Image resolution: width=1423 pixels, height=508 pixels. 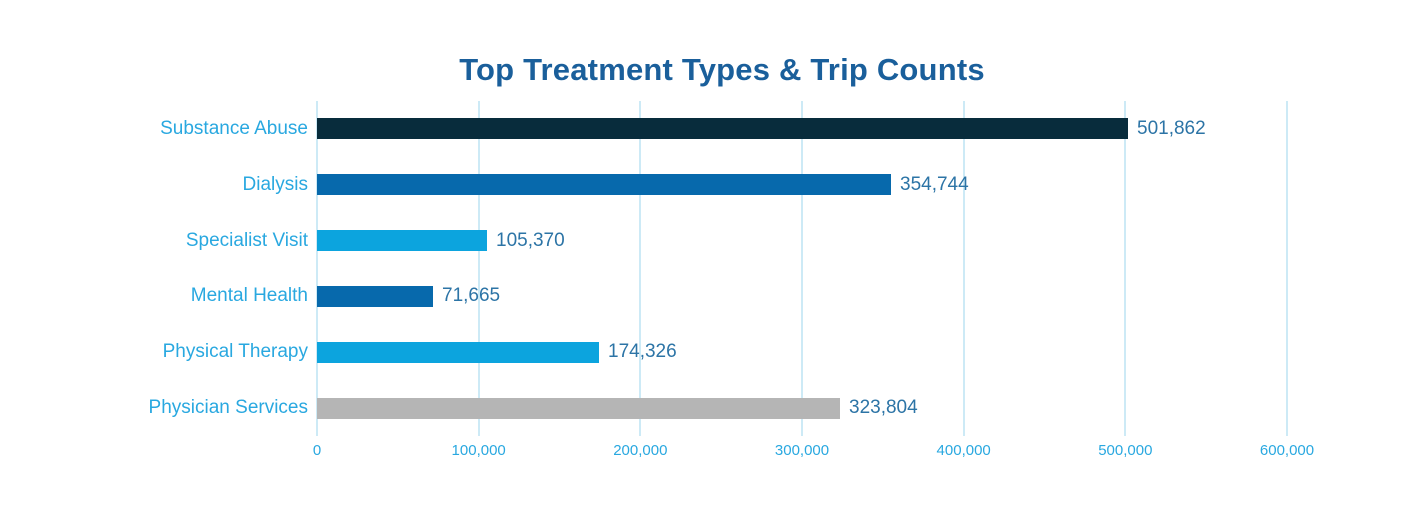 I want to click on category-label: Dialysis, so click(x=275, y=184).